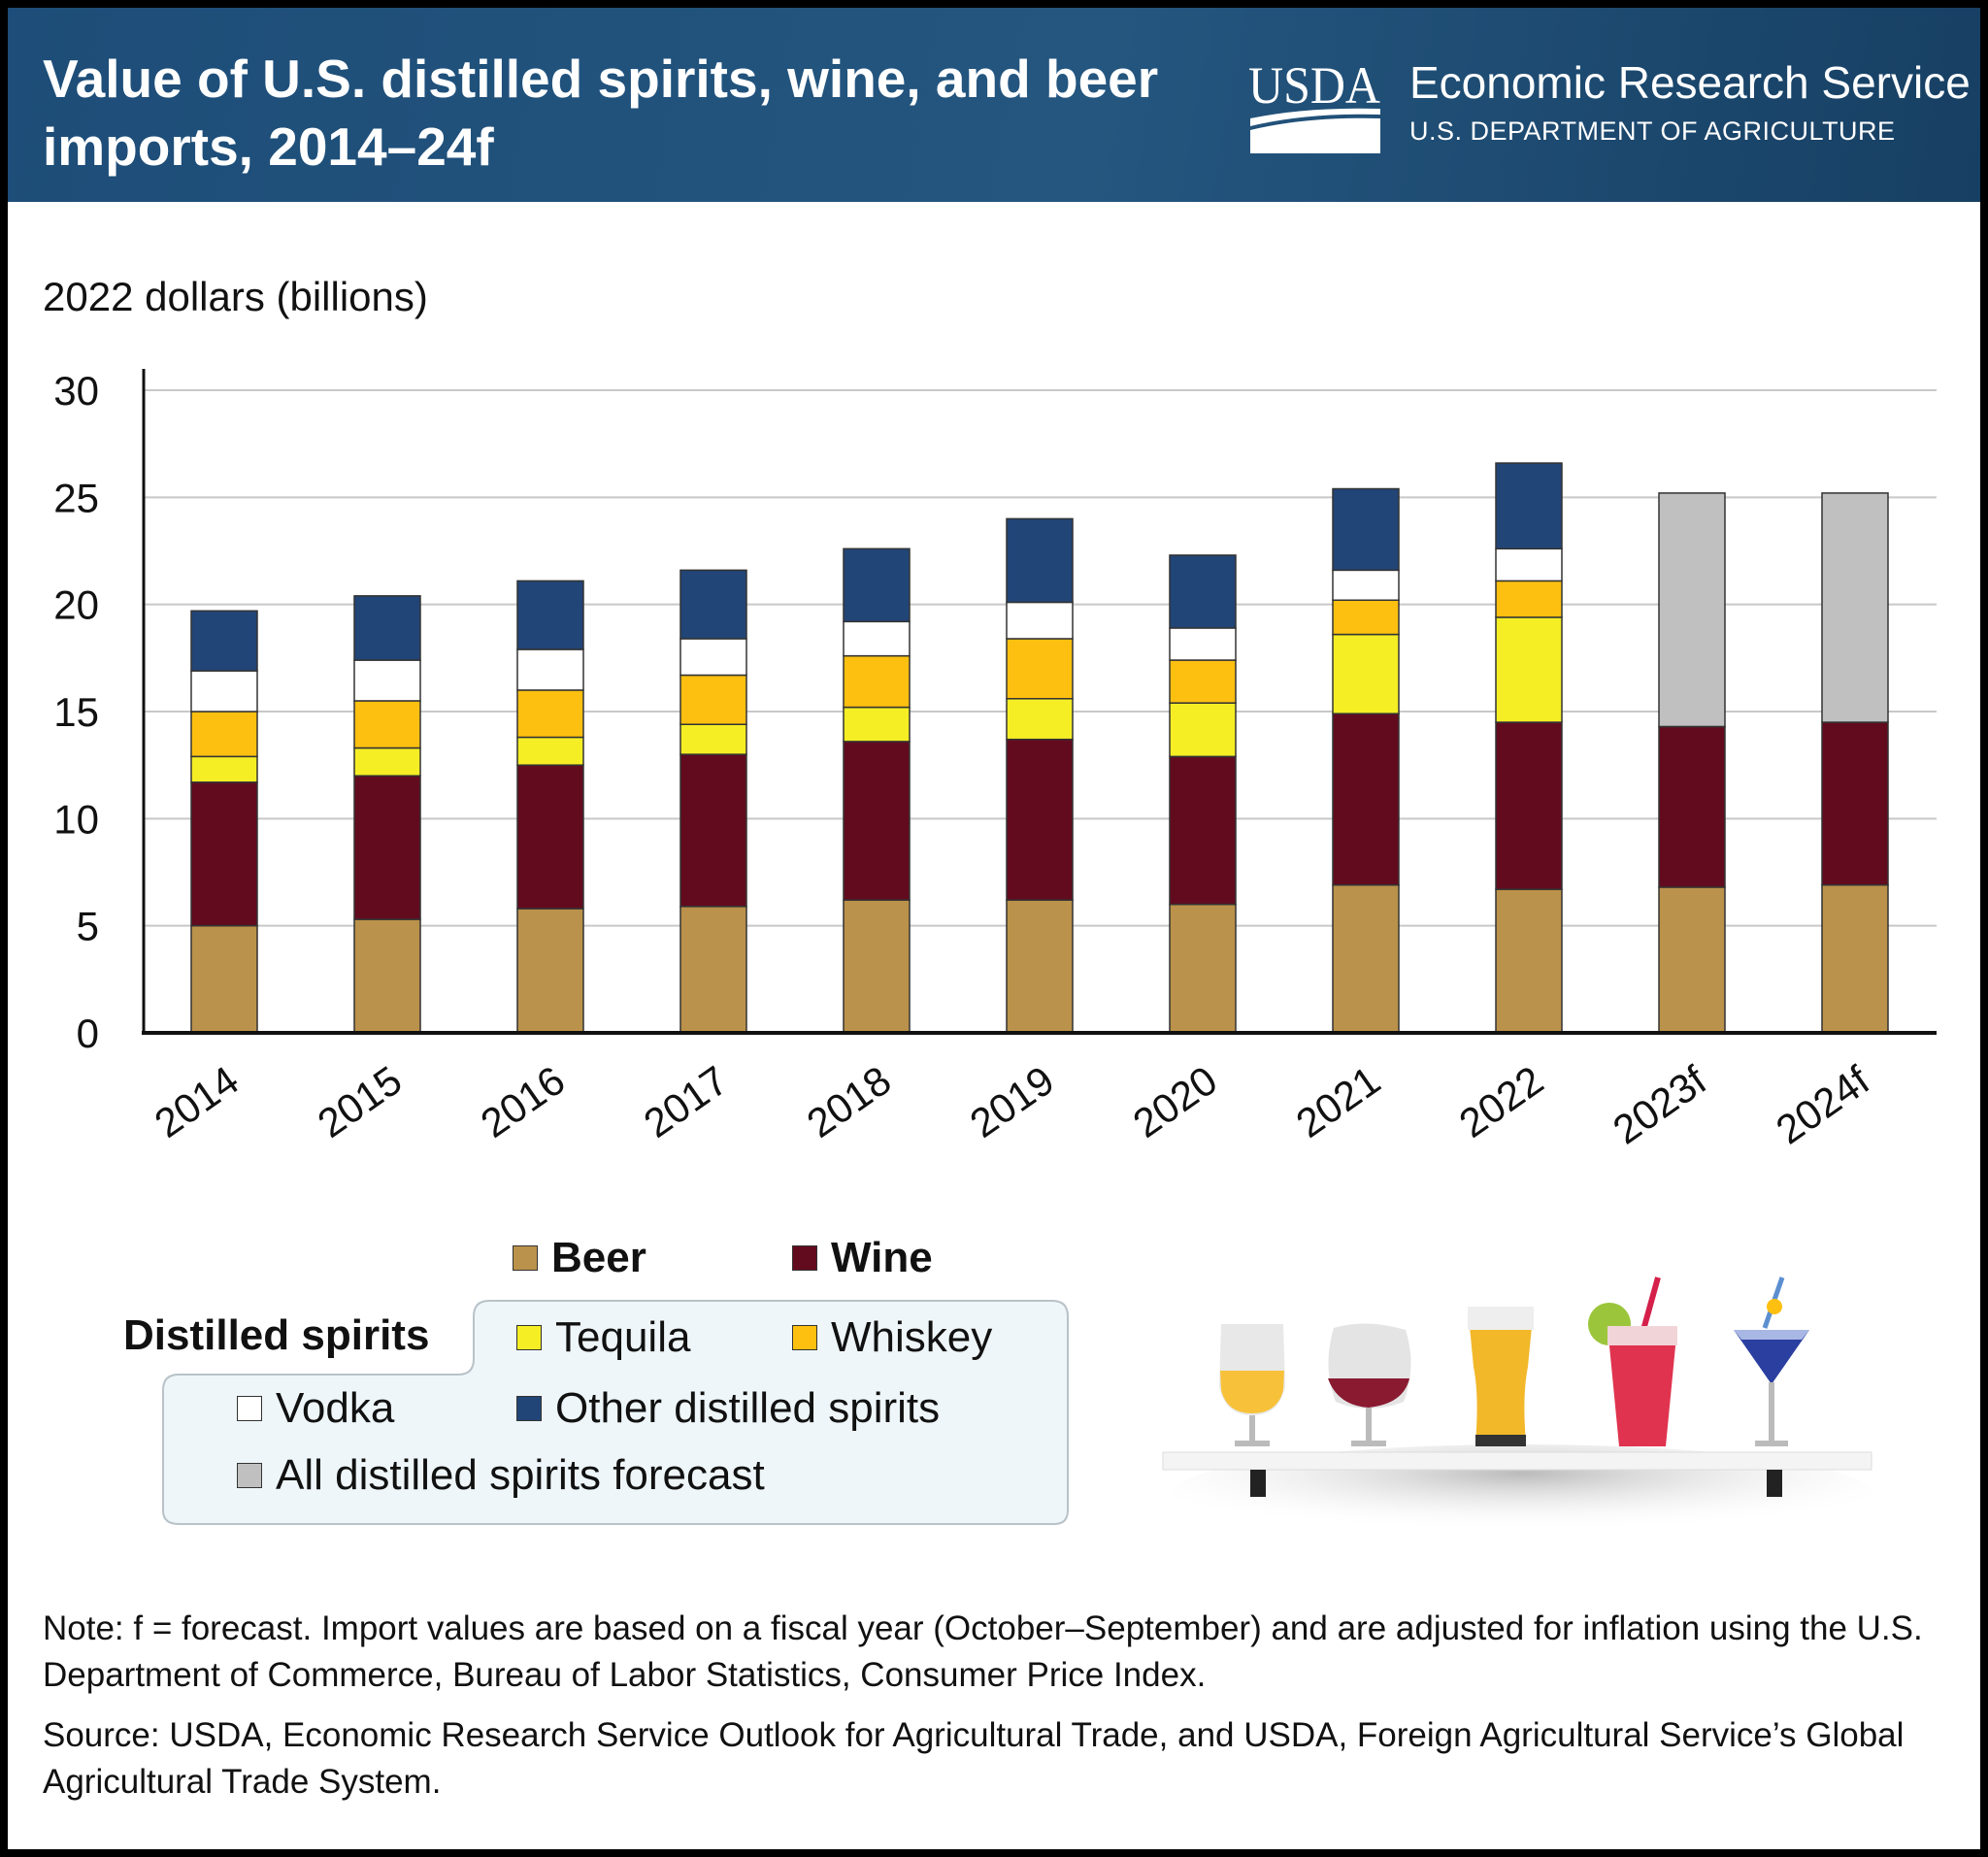  Describe the element at coordinates (1822, 1105) in the screenshot. I see `x-tick-label: 2024f` at that location.